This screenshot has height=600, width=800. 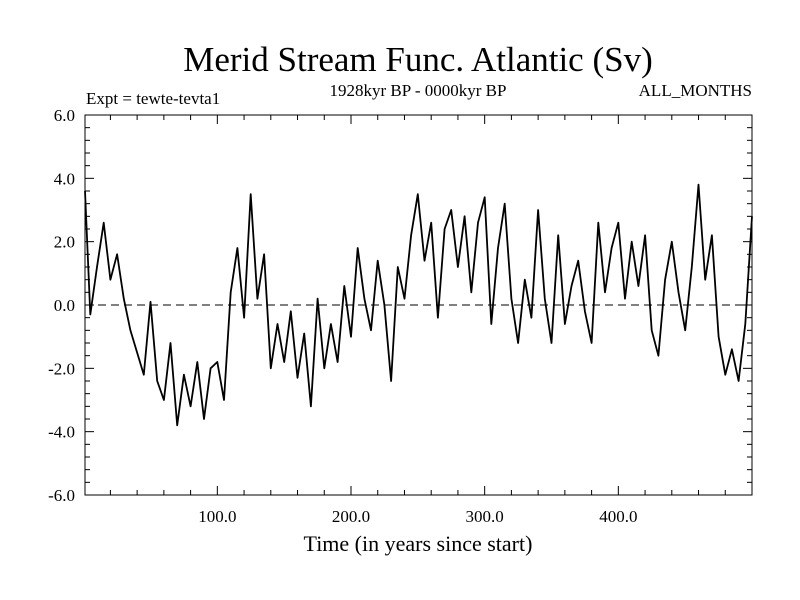 What do you see at coordinates (61, 495) in the screenshot?
I see `y-tick-label: -6.0` at bounding box center [61, 495].